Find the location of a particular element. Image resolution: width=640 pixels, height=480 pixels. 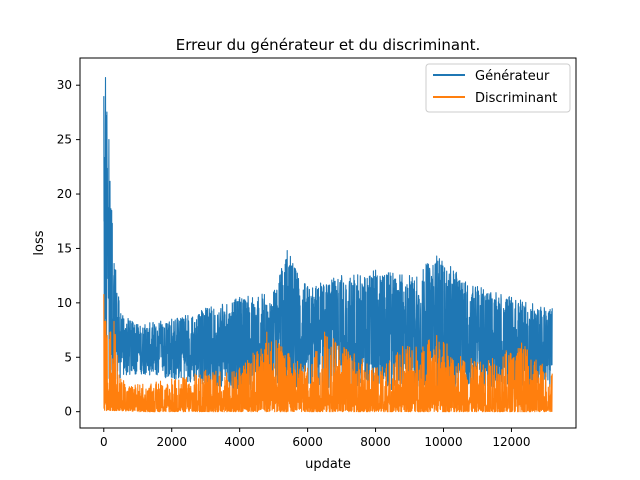

y-tick-label: 10 is located at coordinates (64, 303).